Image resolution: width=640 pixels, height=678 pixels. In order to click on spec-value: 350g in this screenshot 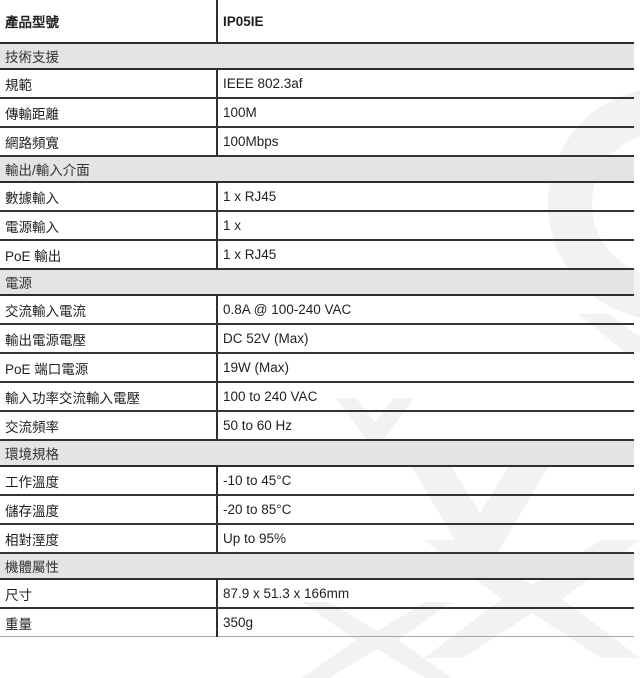, I will do `click(425, 622)`.